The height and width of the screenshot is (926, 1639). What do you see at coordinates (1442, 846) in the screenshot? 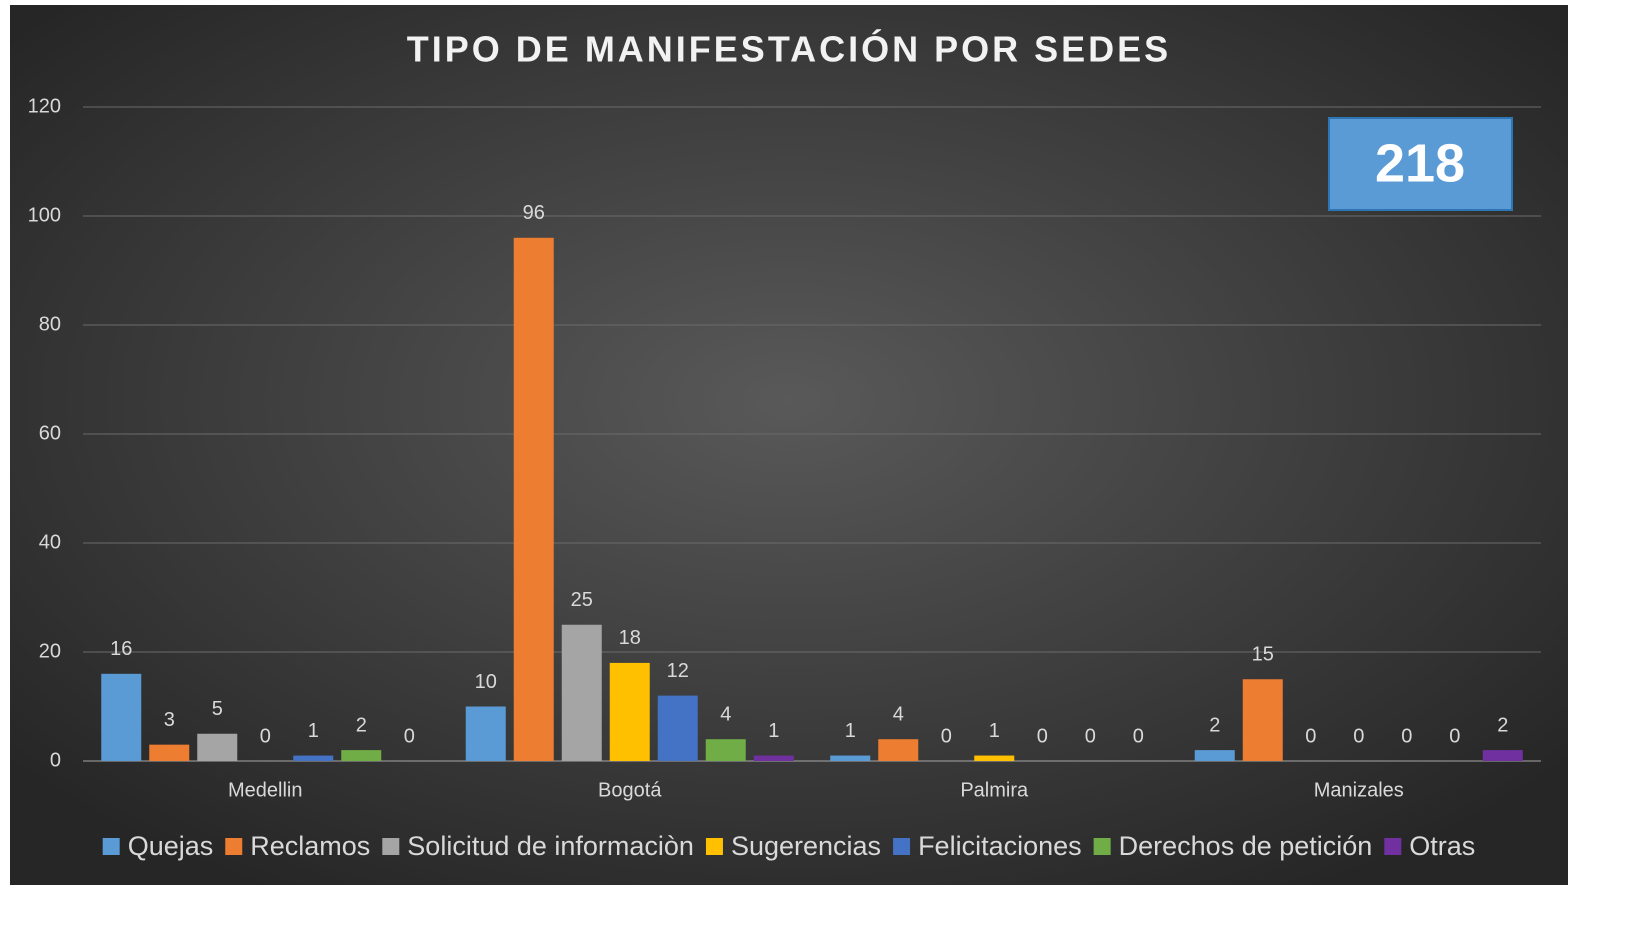
I see `legend-label: Otras` at bounding box center [1442, 846].